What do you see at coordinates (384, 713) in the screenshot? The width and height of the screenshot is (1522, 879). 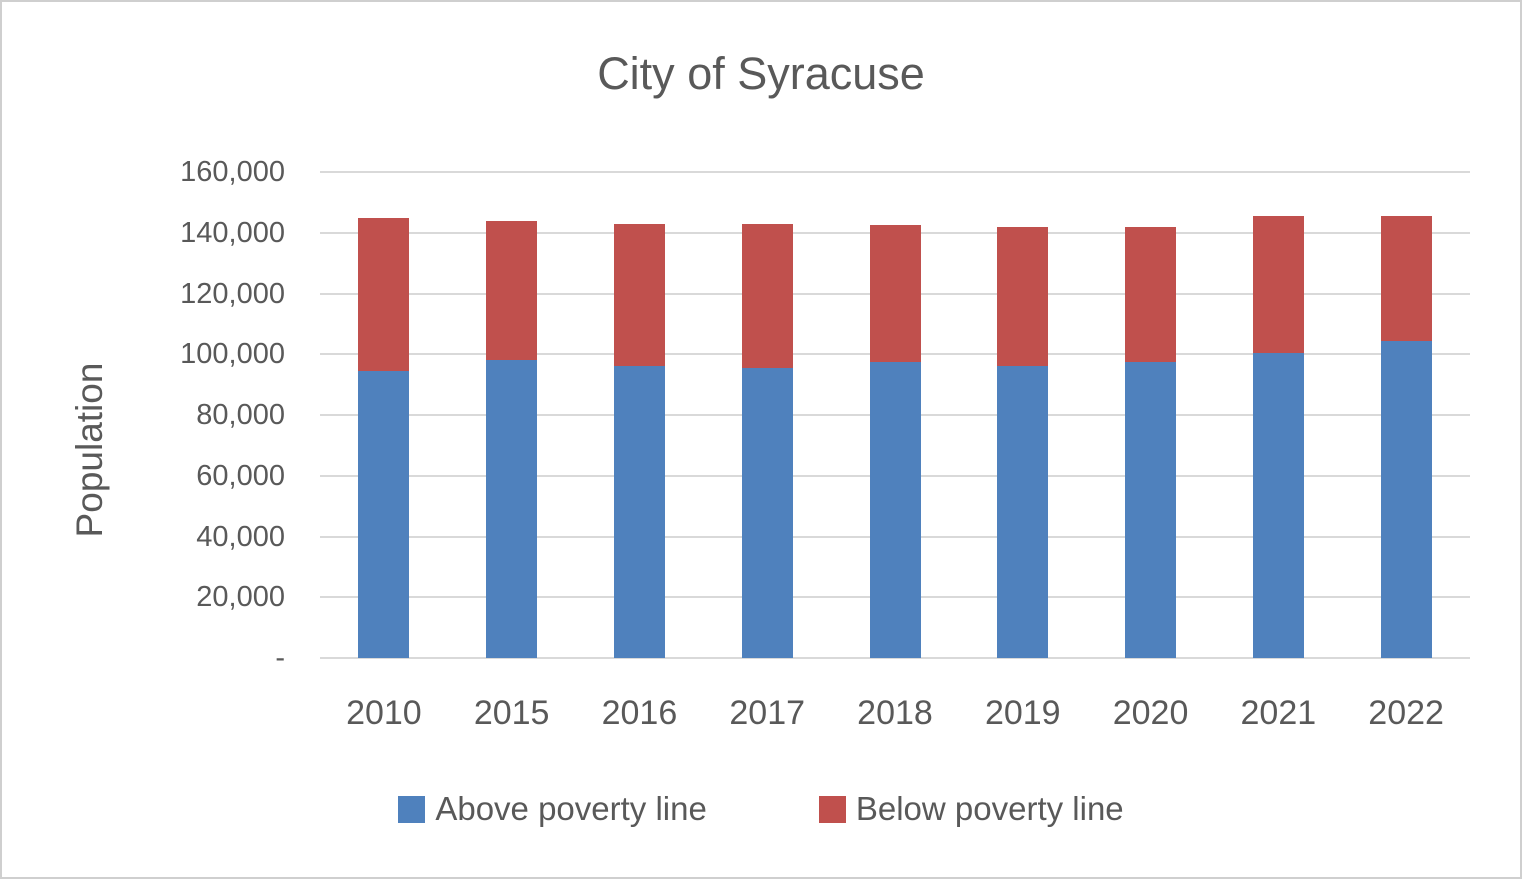 I see `x-tick-label-2010: 2010` at bounding box center [384, 713].